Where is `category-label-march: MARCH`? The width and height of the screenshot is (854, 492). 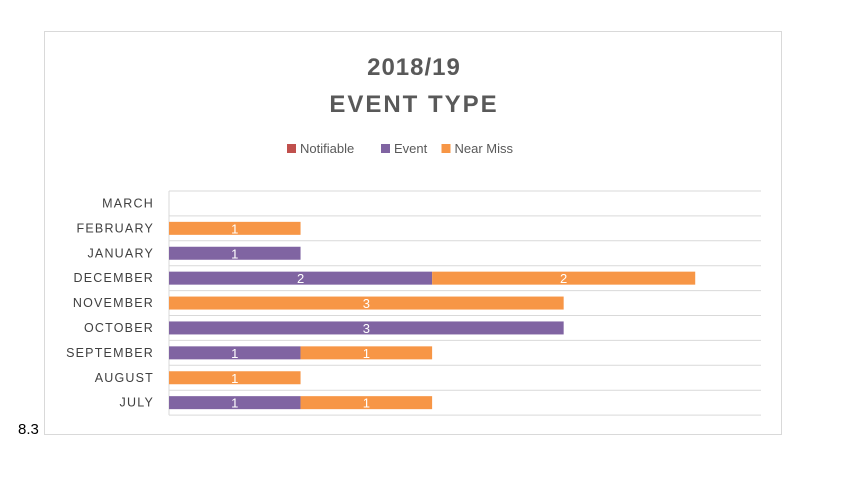 category-label-march: MARCH is located at coordinates (128, 203).